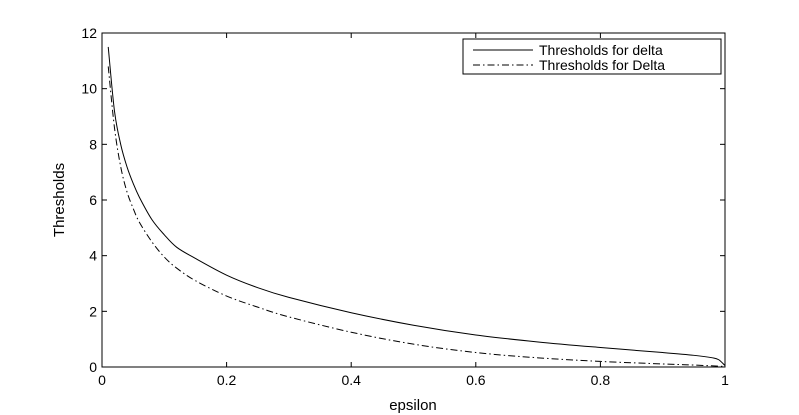 The image size is (799, 415). Describe the element at coordinates (413, 380) in the screenshot. I see `x-tick-labels: 0 0.2 0.4 0.6 0.8 1` at that location.